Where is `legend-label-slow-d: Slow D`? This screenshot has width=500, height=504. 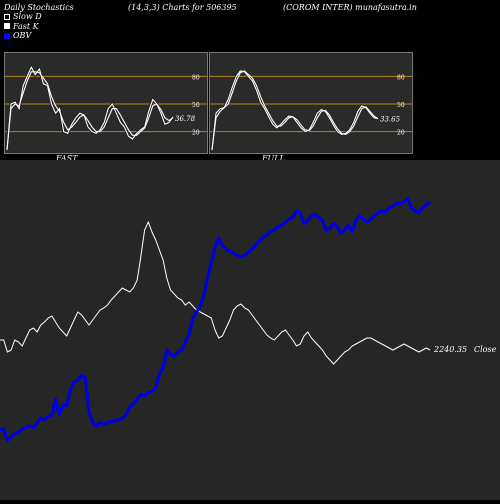 legend-label-slow-d: Slow D is located at coordinates (27, 16).